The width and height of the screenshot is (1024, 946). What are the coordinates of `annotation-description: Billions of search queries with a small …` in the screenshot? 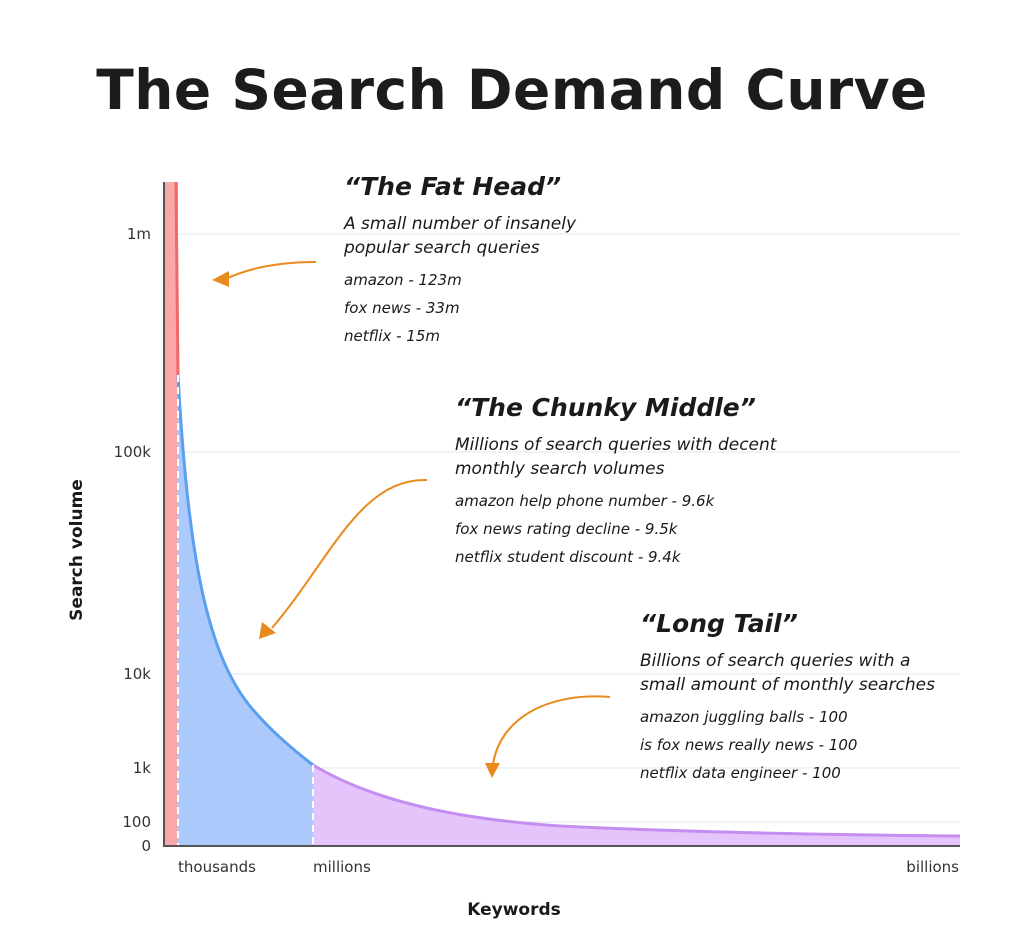 It's located at (787, 673).